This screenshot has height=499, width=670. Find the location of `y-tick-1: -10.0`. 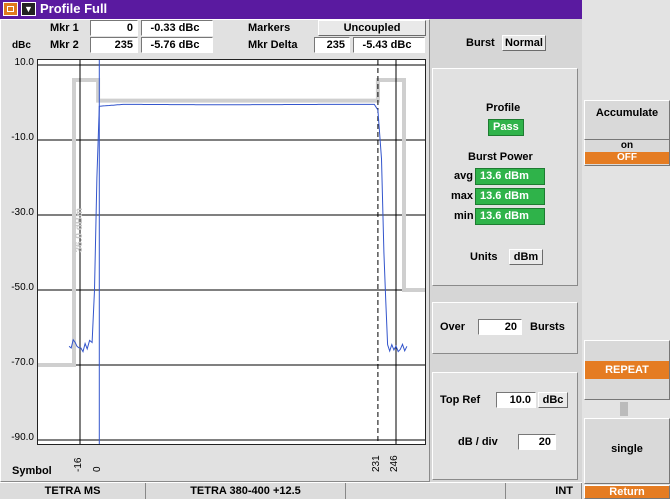

y-tick-1: -10.0 is located at coordinates (22, 137).